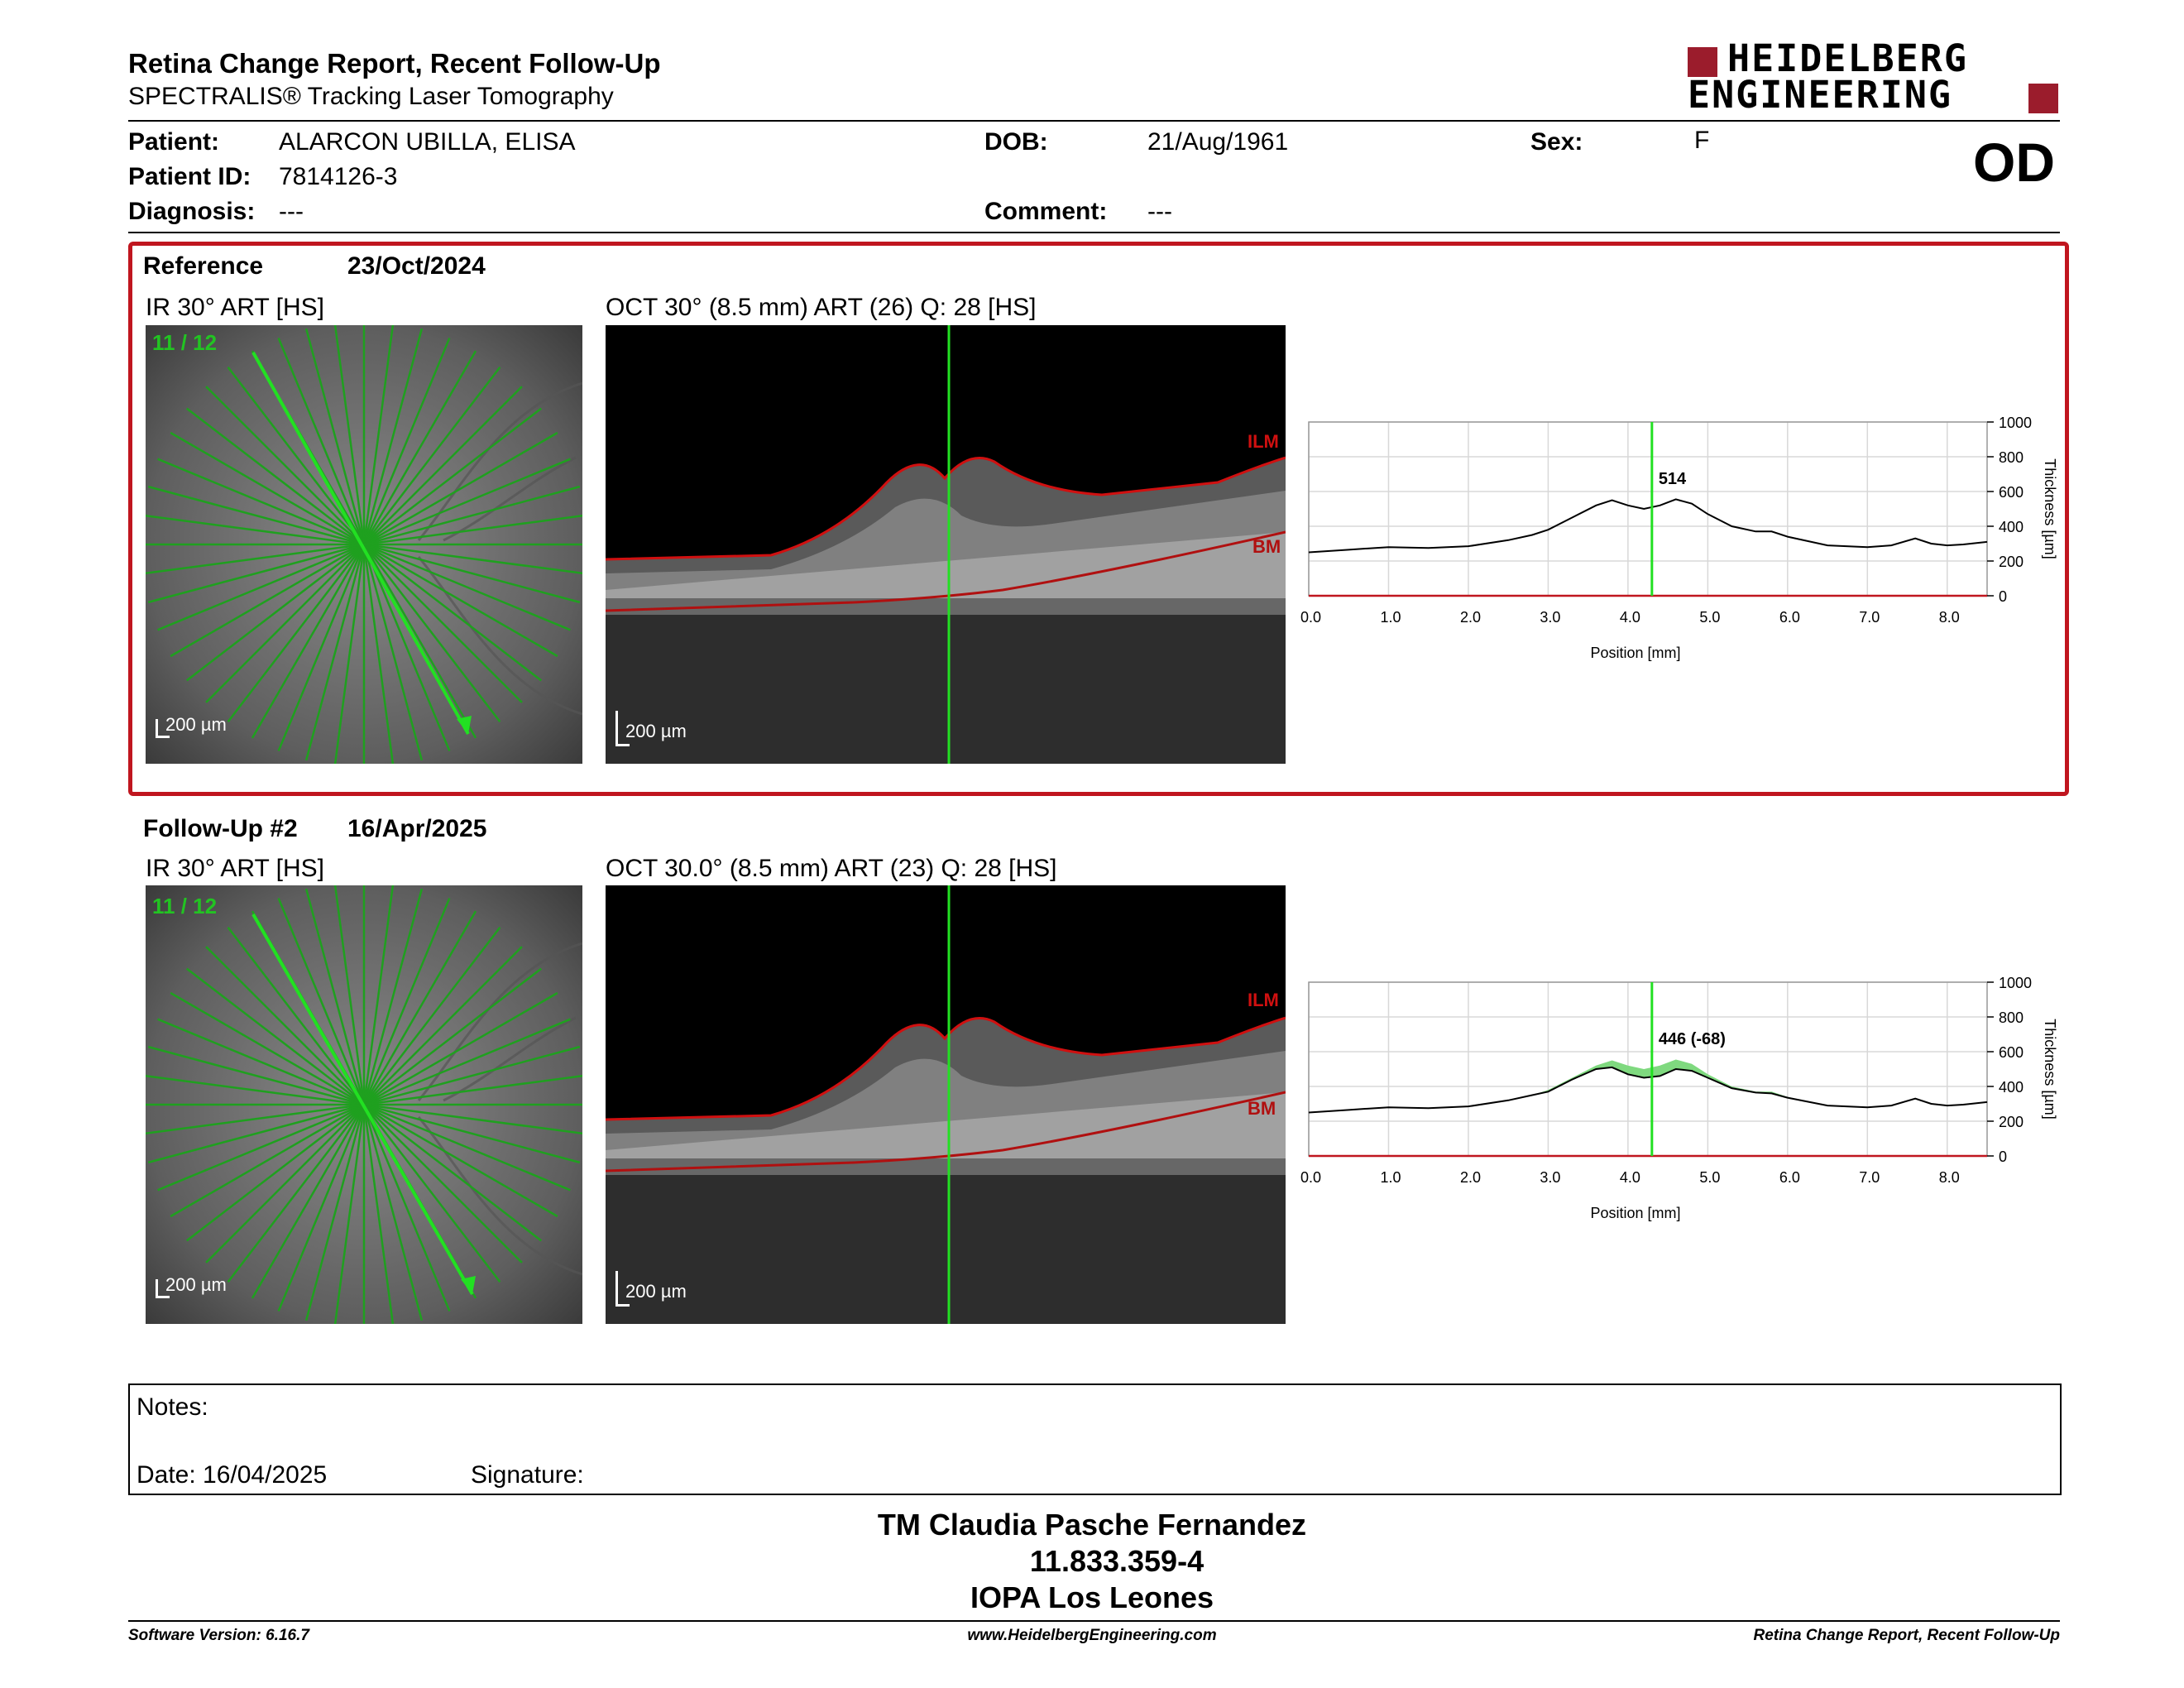  I want to click on followup-ir-image: 11 / 12 200 µm, so click(364, 1104).